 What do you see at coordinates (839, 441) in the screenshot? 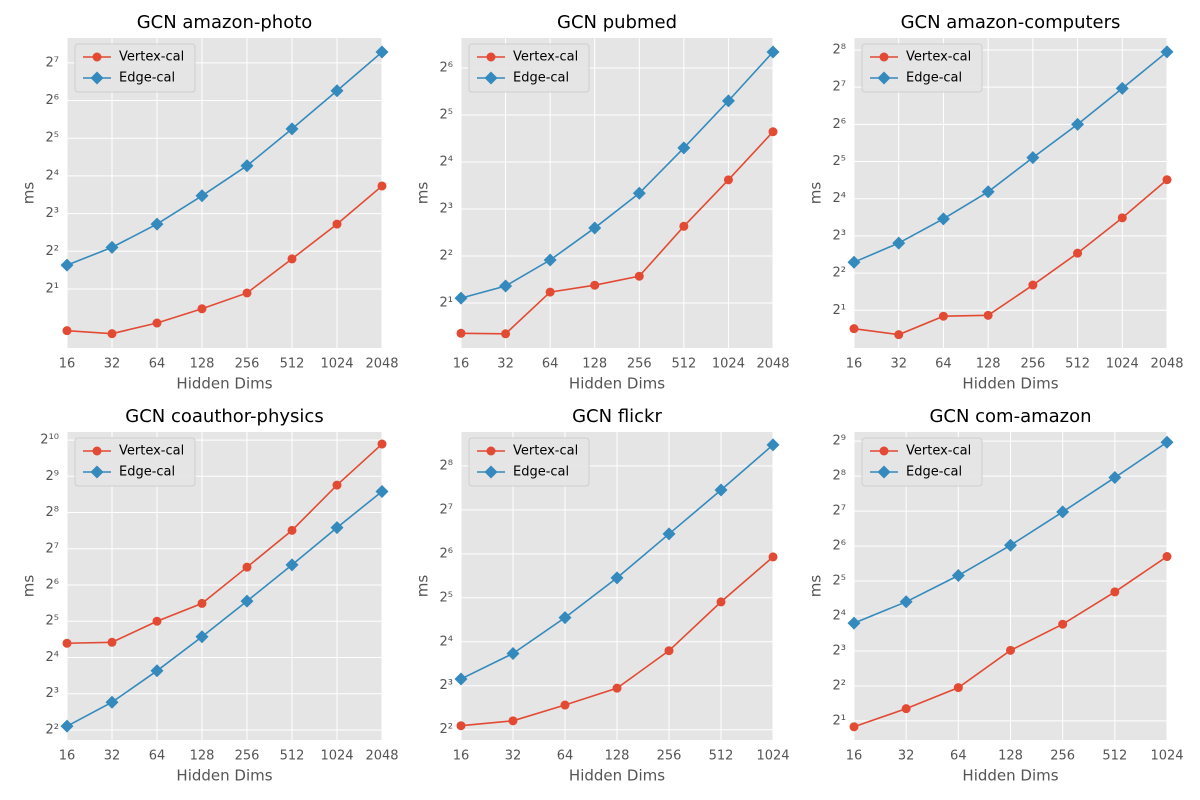
I see `y-tick-label: 2⁹` at bounding box center [839, 441].